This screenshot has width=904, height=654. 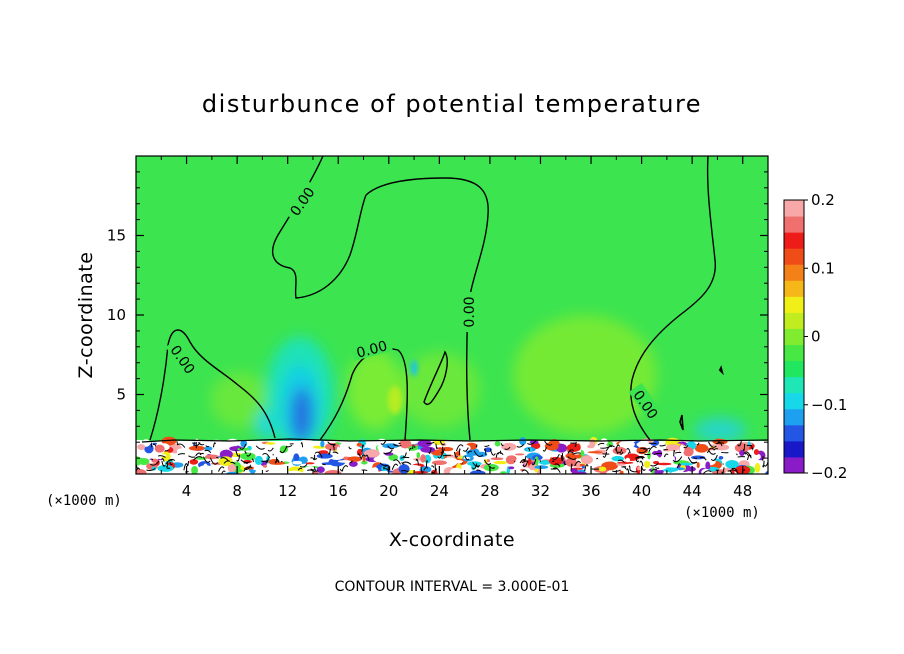 I want to click on contour-loop-center, so click(x=427, y=309).